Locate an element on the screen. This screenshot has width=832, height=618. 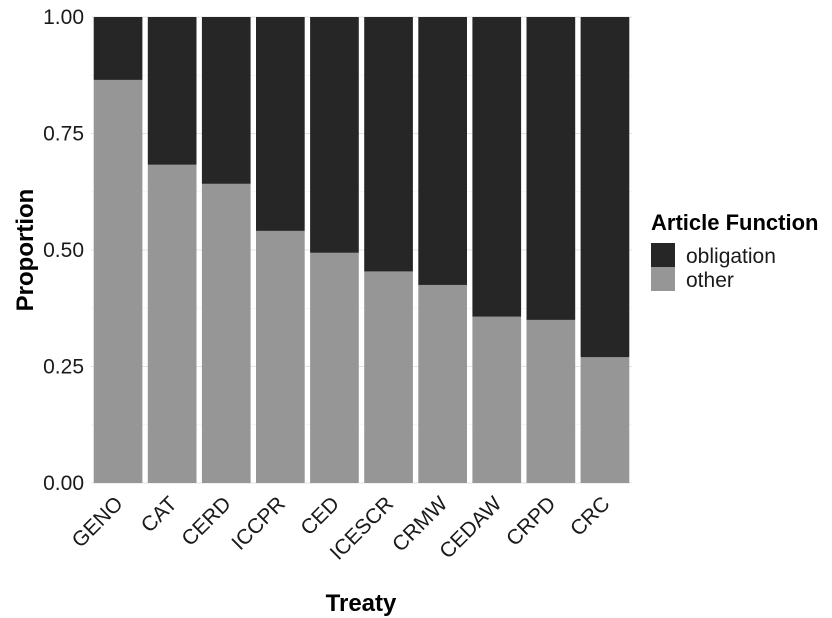
bar-obligation-icescr is located at coordinates (388, 144).